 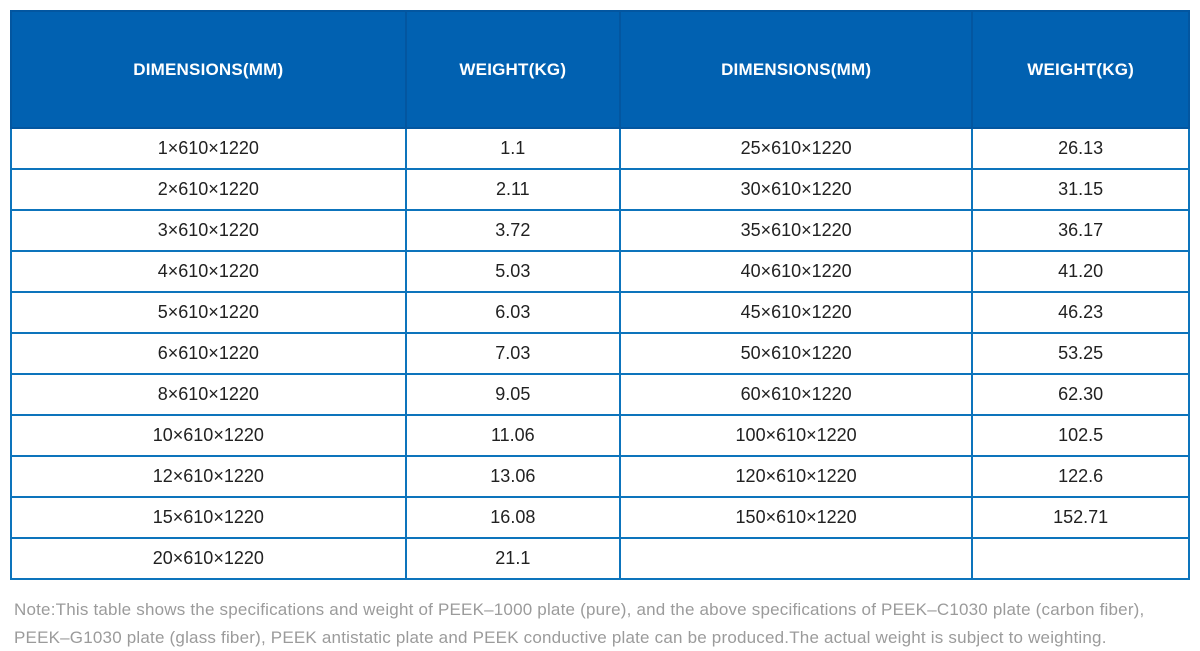 What do you see at coordinates (796, 353) in the screenshot?
I see `table-cell: 50×610×1220` at bounding box center [796, 353].